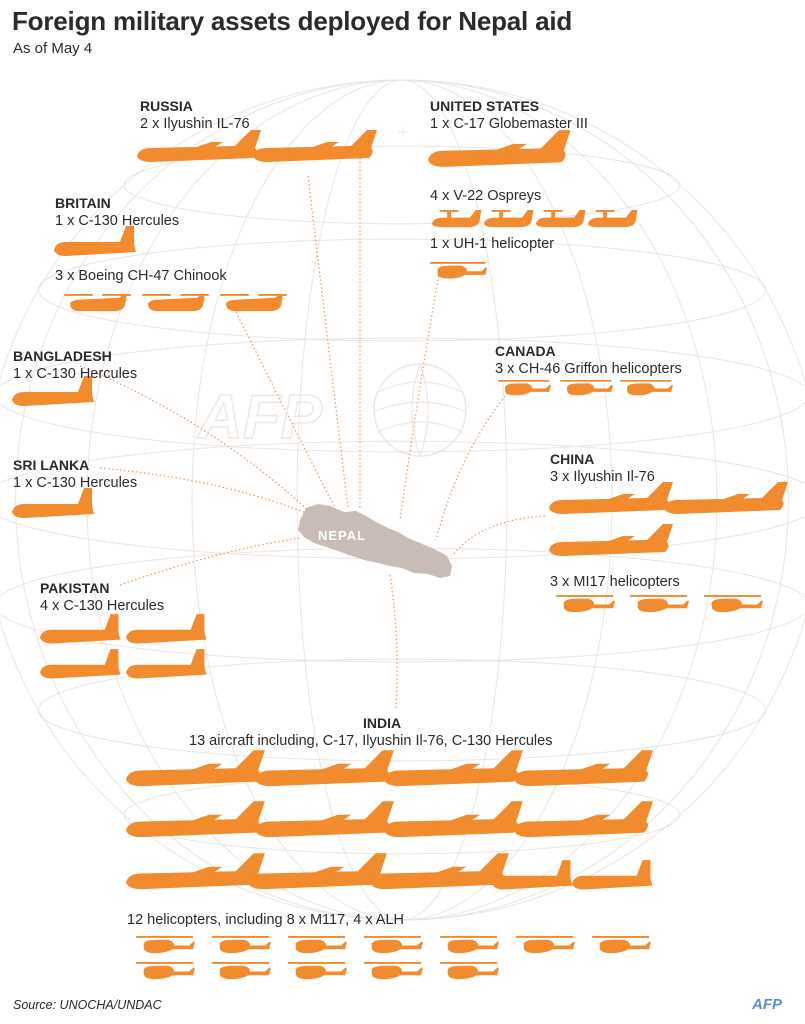 The height and width of the screenshot is (1024, 805). I want to click on asset-china-1: 3 x Ilyushin Il-76, so click(602, 477).